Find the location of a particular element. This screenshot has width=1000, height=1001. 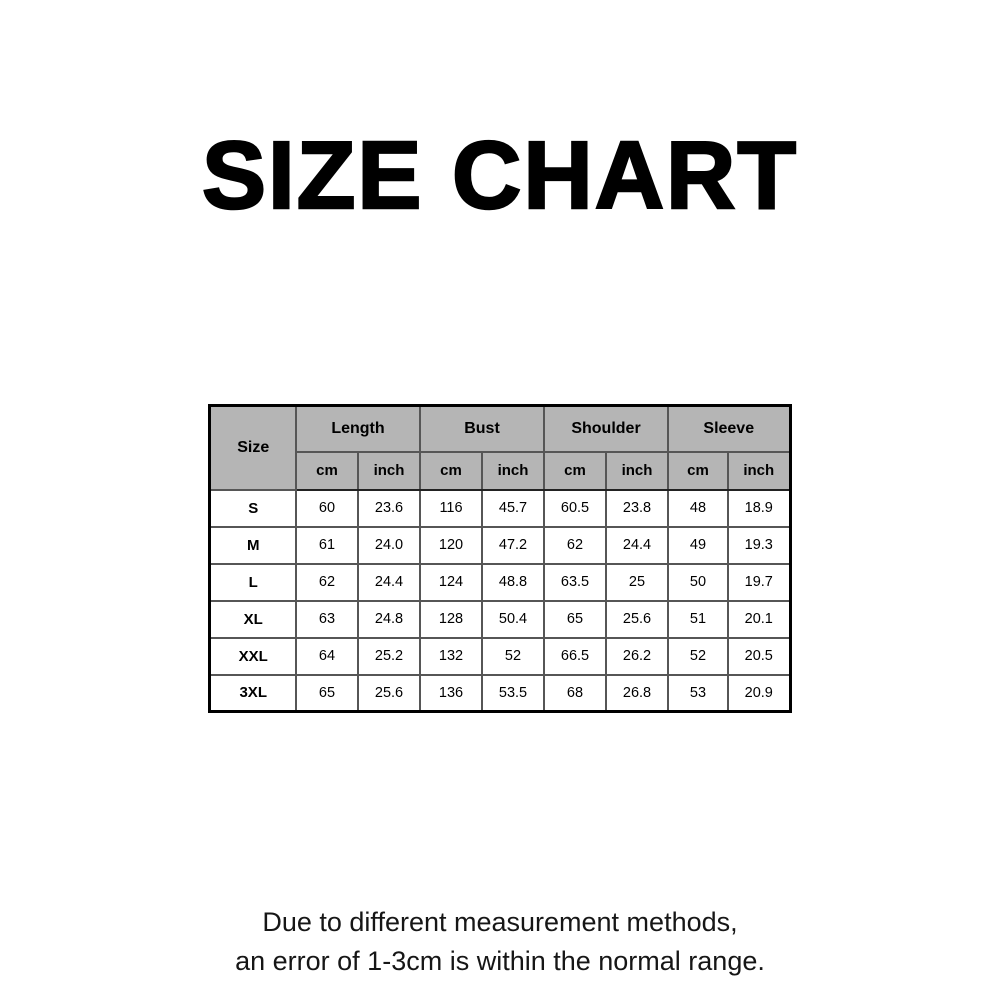

table-row-l: L 62 24.4 124 48.8 63.5 25 50 19.7 is located at coordinates (499, 582).